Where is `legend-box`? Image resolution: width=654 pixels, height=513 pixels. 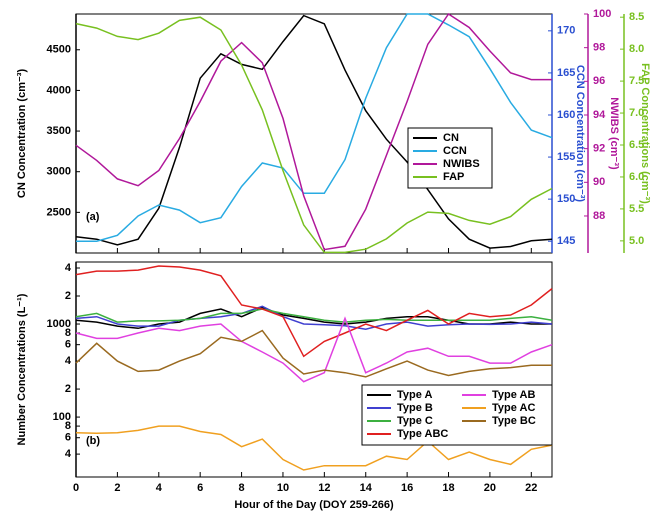
legend-box is located at coordinates (457, 415).